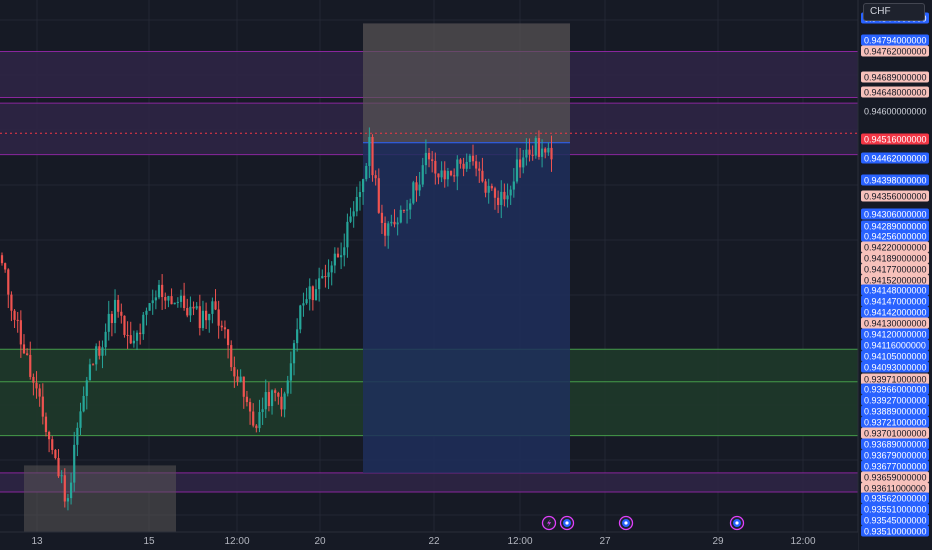 The width and height of the screenshot is (932, 550). I want to click on price-label: 0.94356000000, so click(895, 197).